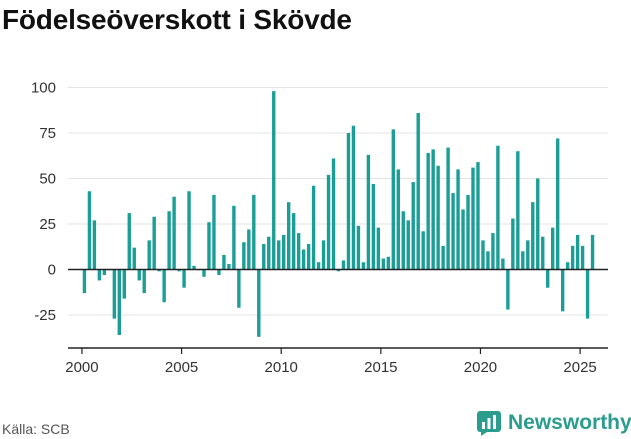  I want to click on newsworthy-logo: Newsworthy, so click(553, 423).